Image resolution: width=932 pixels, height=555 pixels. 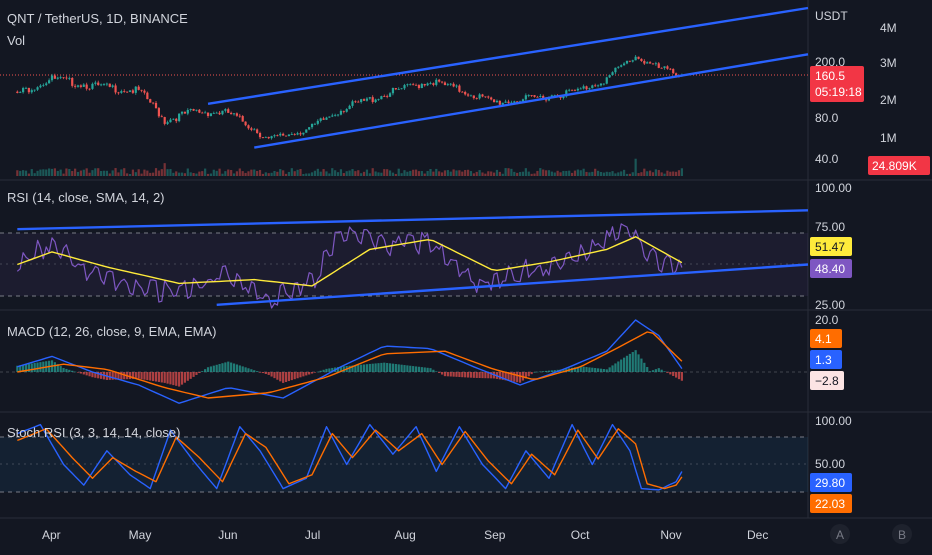 I want to click on time-axis: Apr May Jun Jul Aug Sep Oct Nov Dec, so click(x=405, y=535).